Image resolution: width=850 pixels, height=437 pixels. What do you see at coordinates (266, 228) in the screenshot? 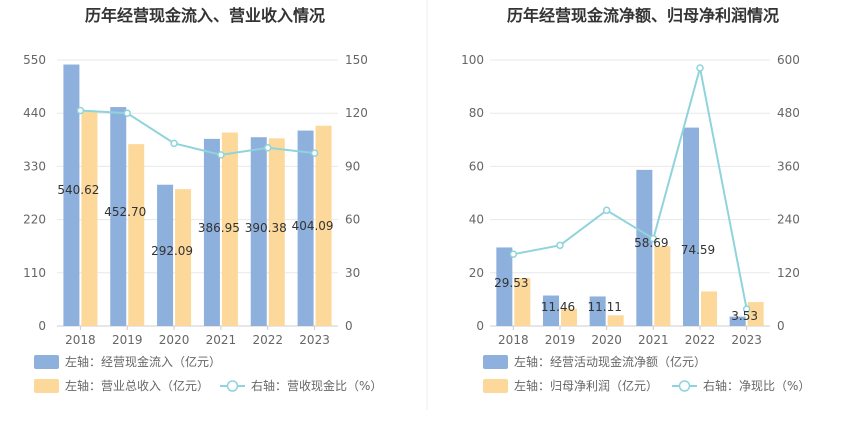
I see `chart1-data-label: 390.38` at bounding box center [266, 228].